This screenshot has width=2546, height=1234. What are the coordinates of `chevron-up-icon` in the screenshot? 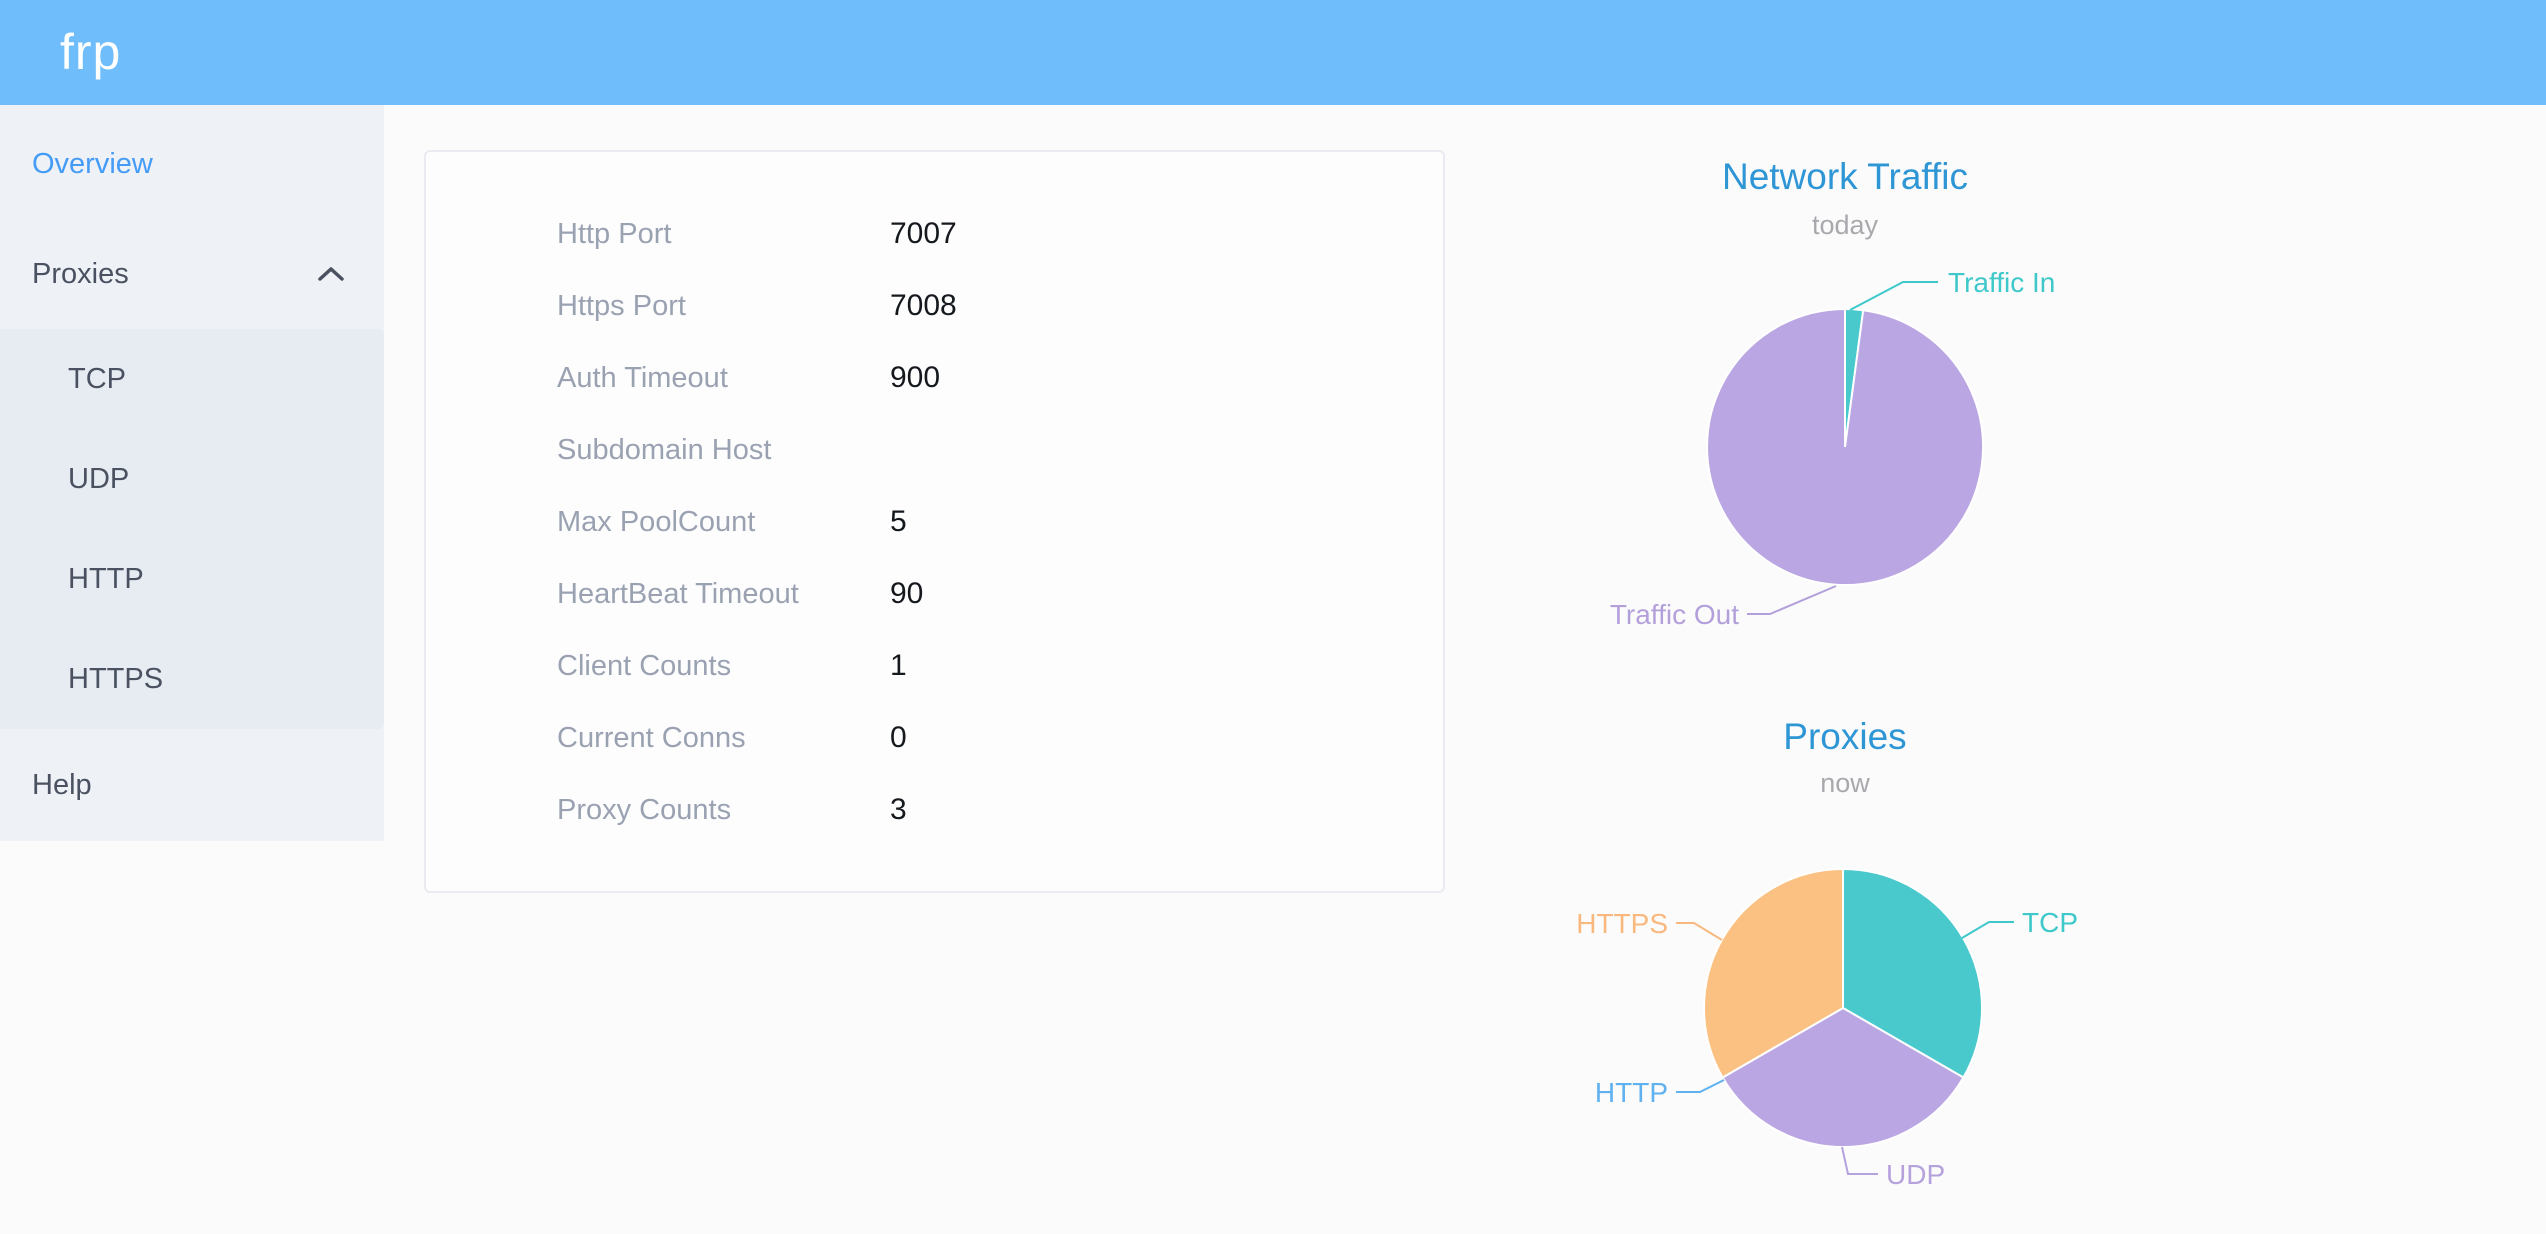 It's located at (331, 274).